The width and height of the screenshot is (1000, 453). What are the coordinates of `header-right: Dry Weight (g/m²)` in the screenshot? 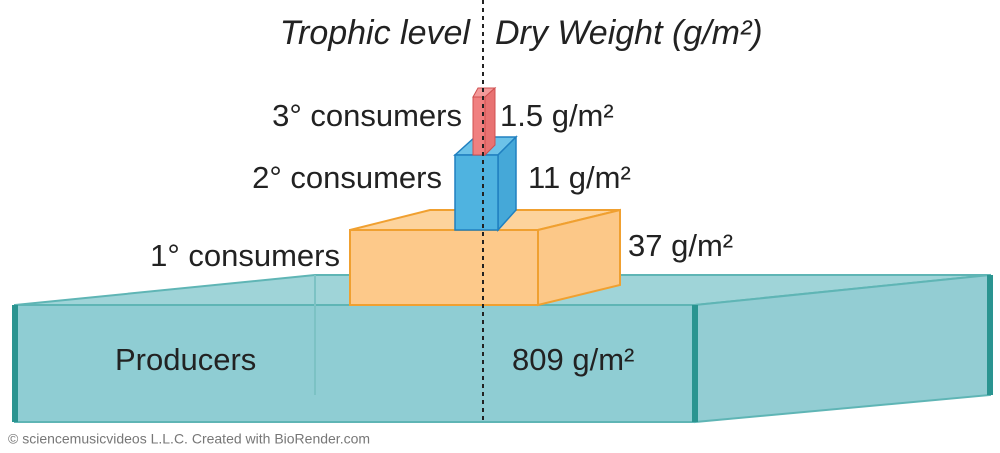 It's located at (629, 33).